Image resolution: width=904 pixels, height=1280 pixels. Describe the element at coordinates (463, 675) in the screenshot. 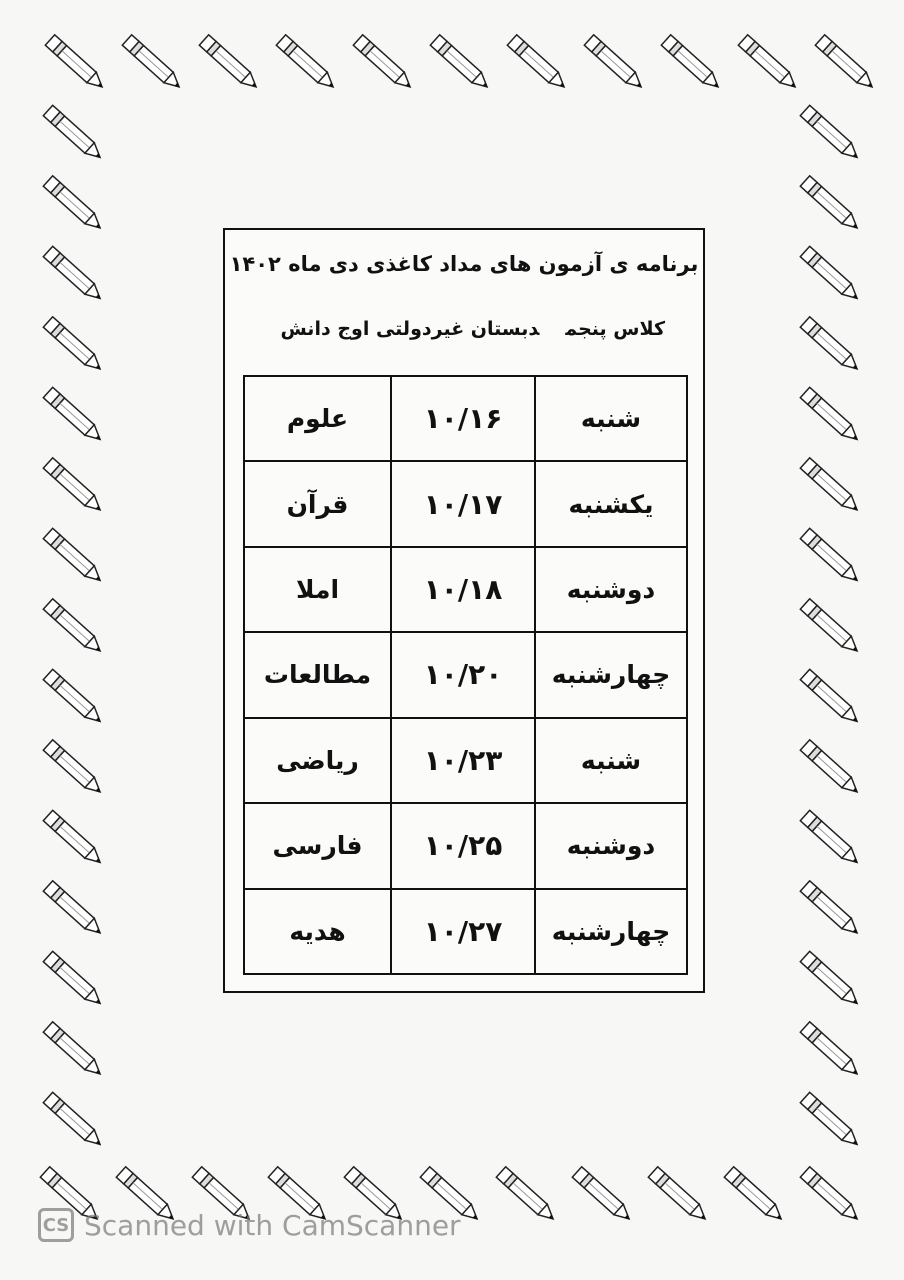

I see `cell-date: ۱۰/۲۰` at that location.